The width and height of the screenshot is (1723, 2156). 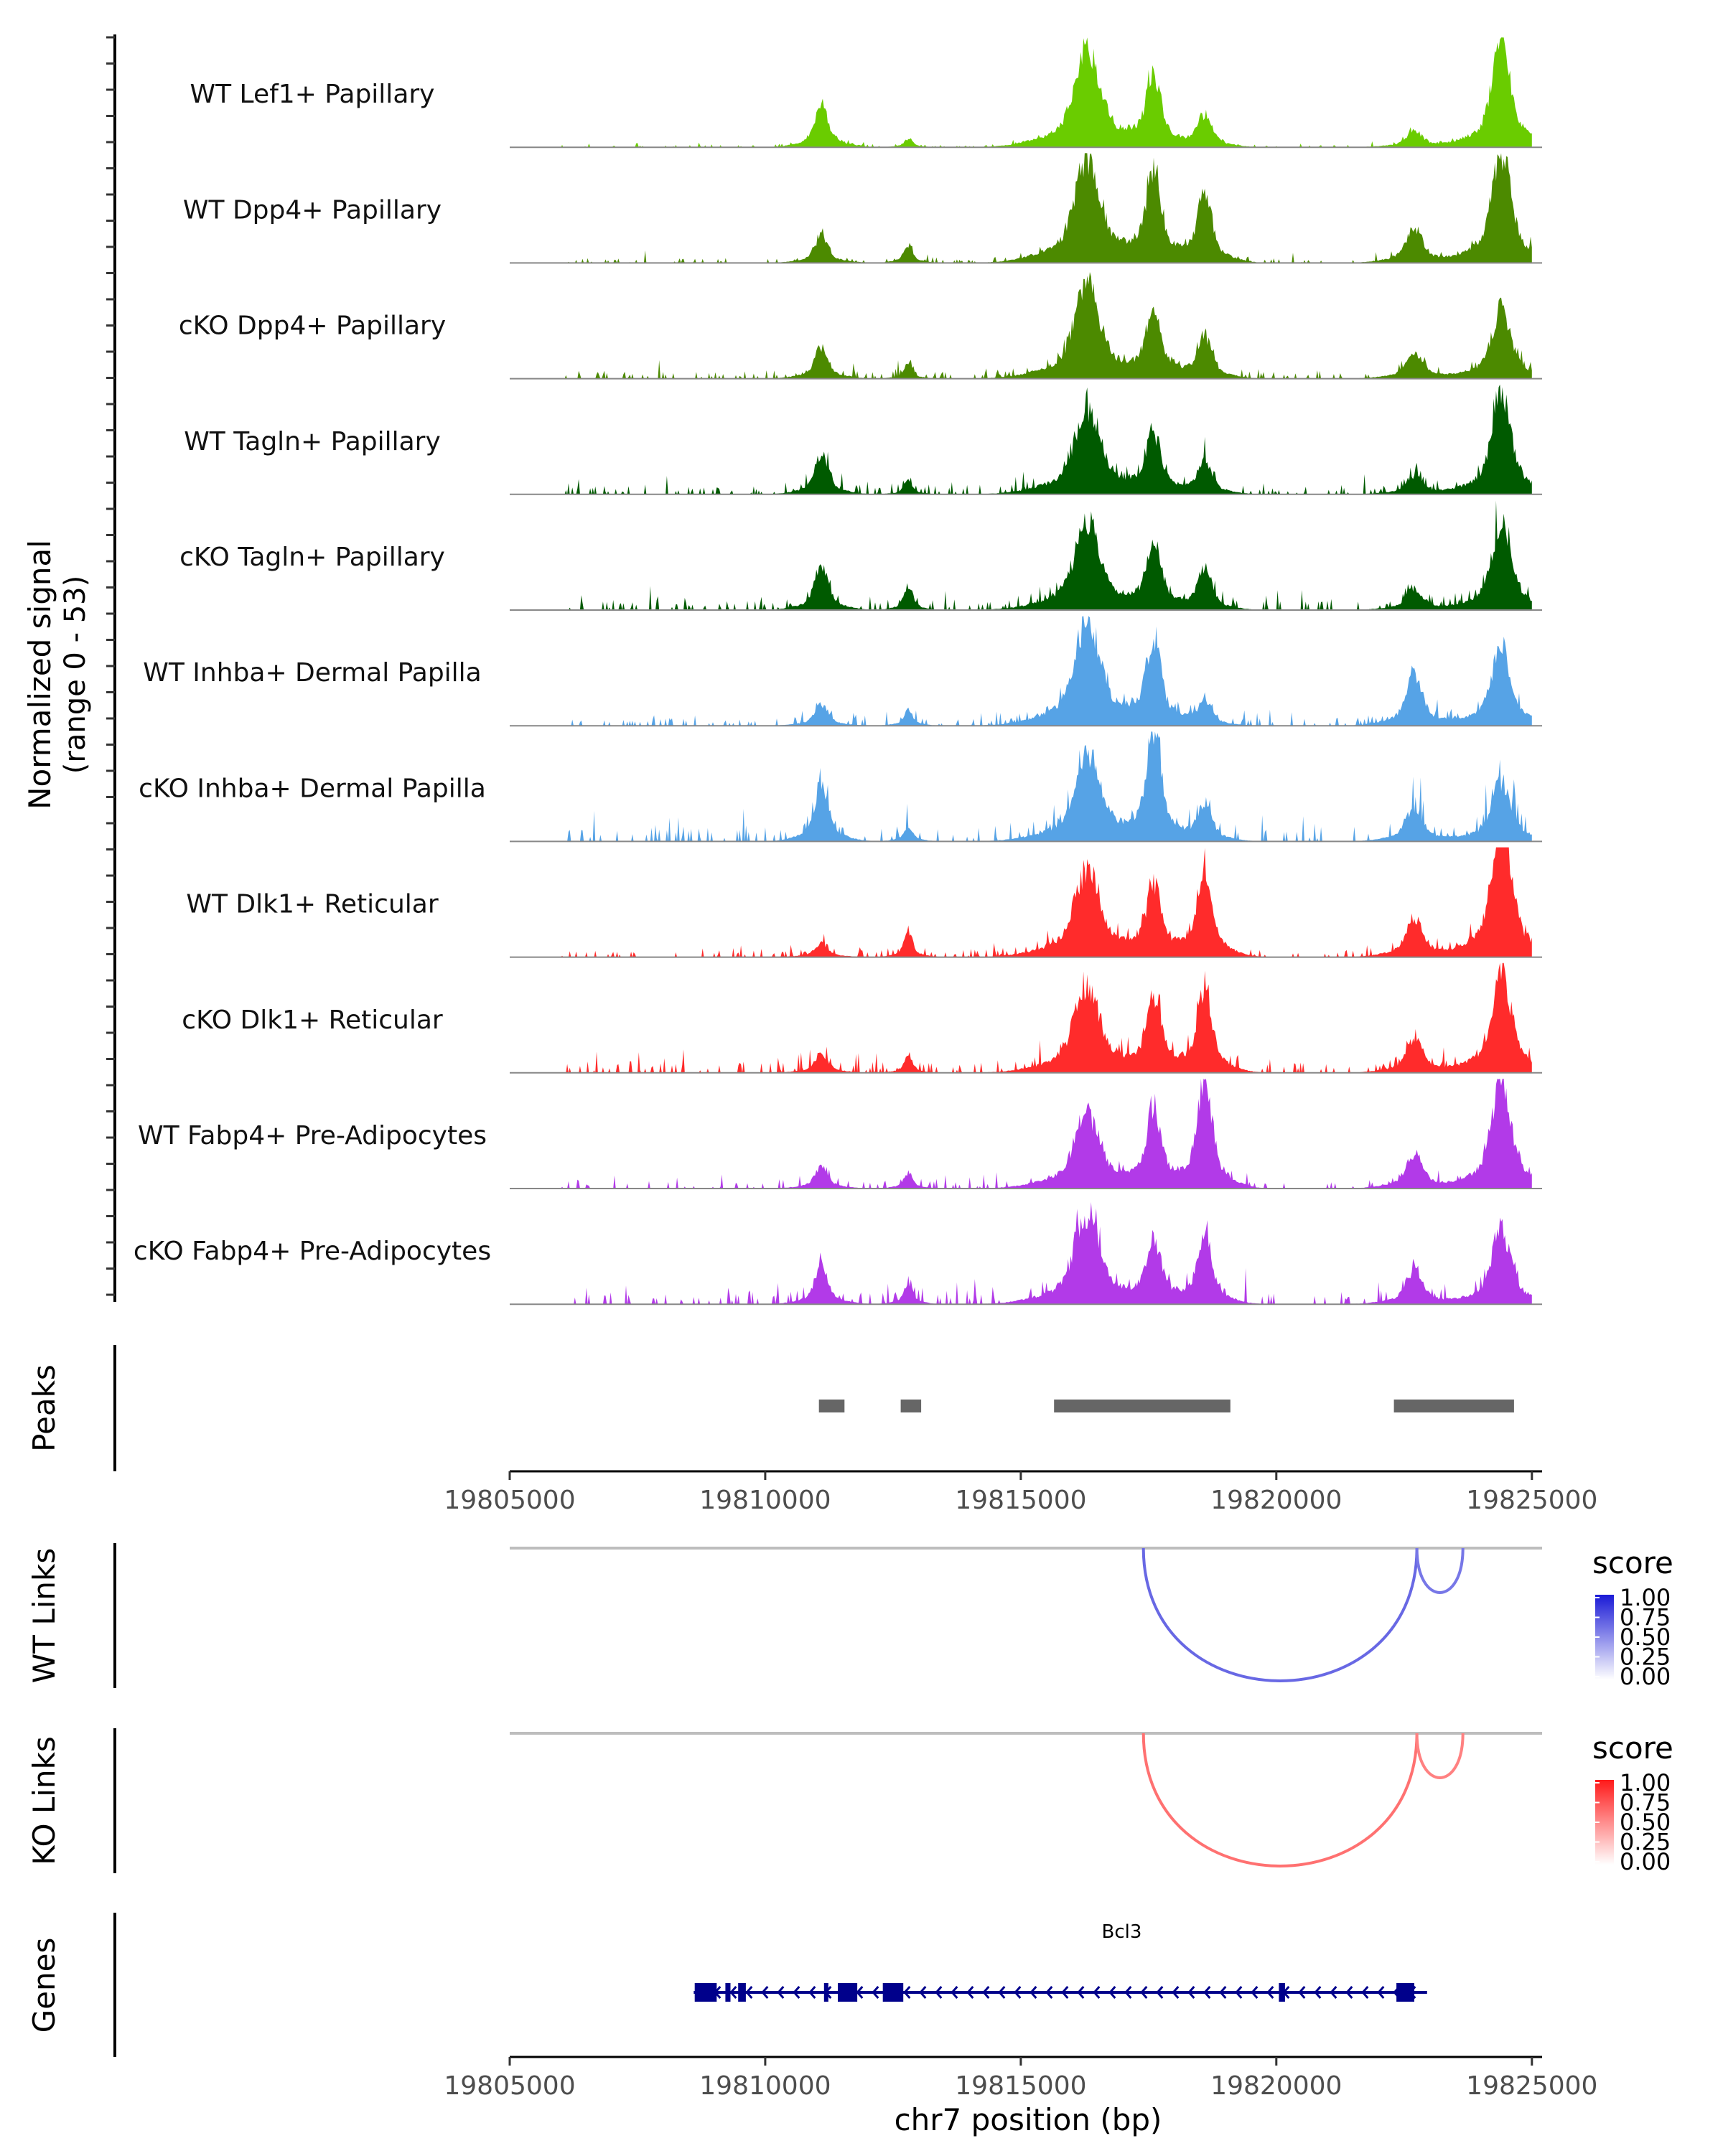 What do you see at coordinates (765, 2086) in the screenshot?
I see `x-axis-bottom-tick-label: 19810000` at bounding box center [765, 2086].